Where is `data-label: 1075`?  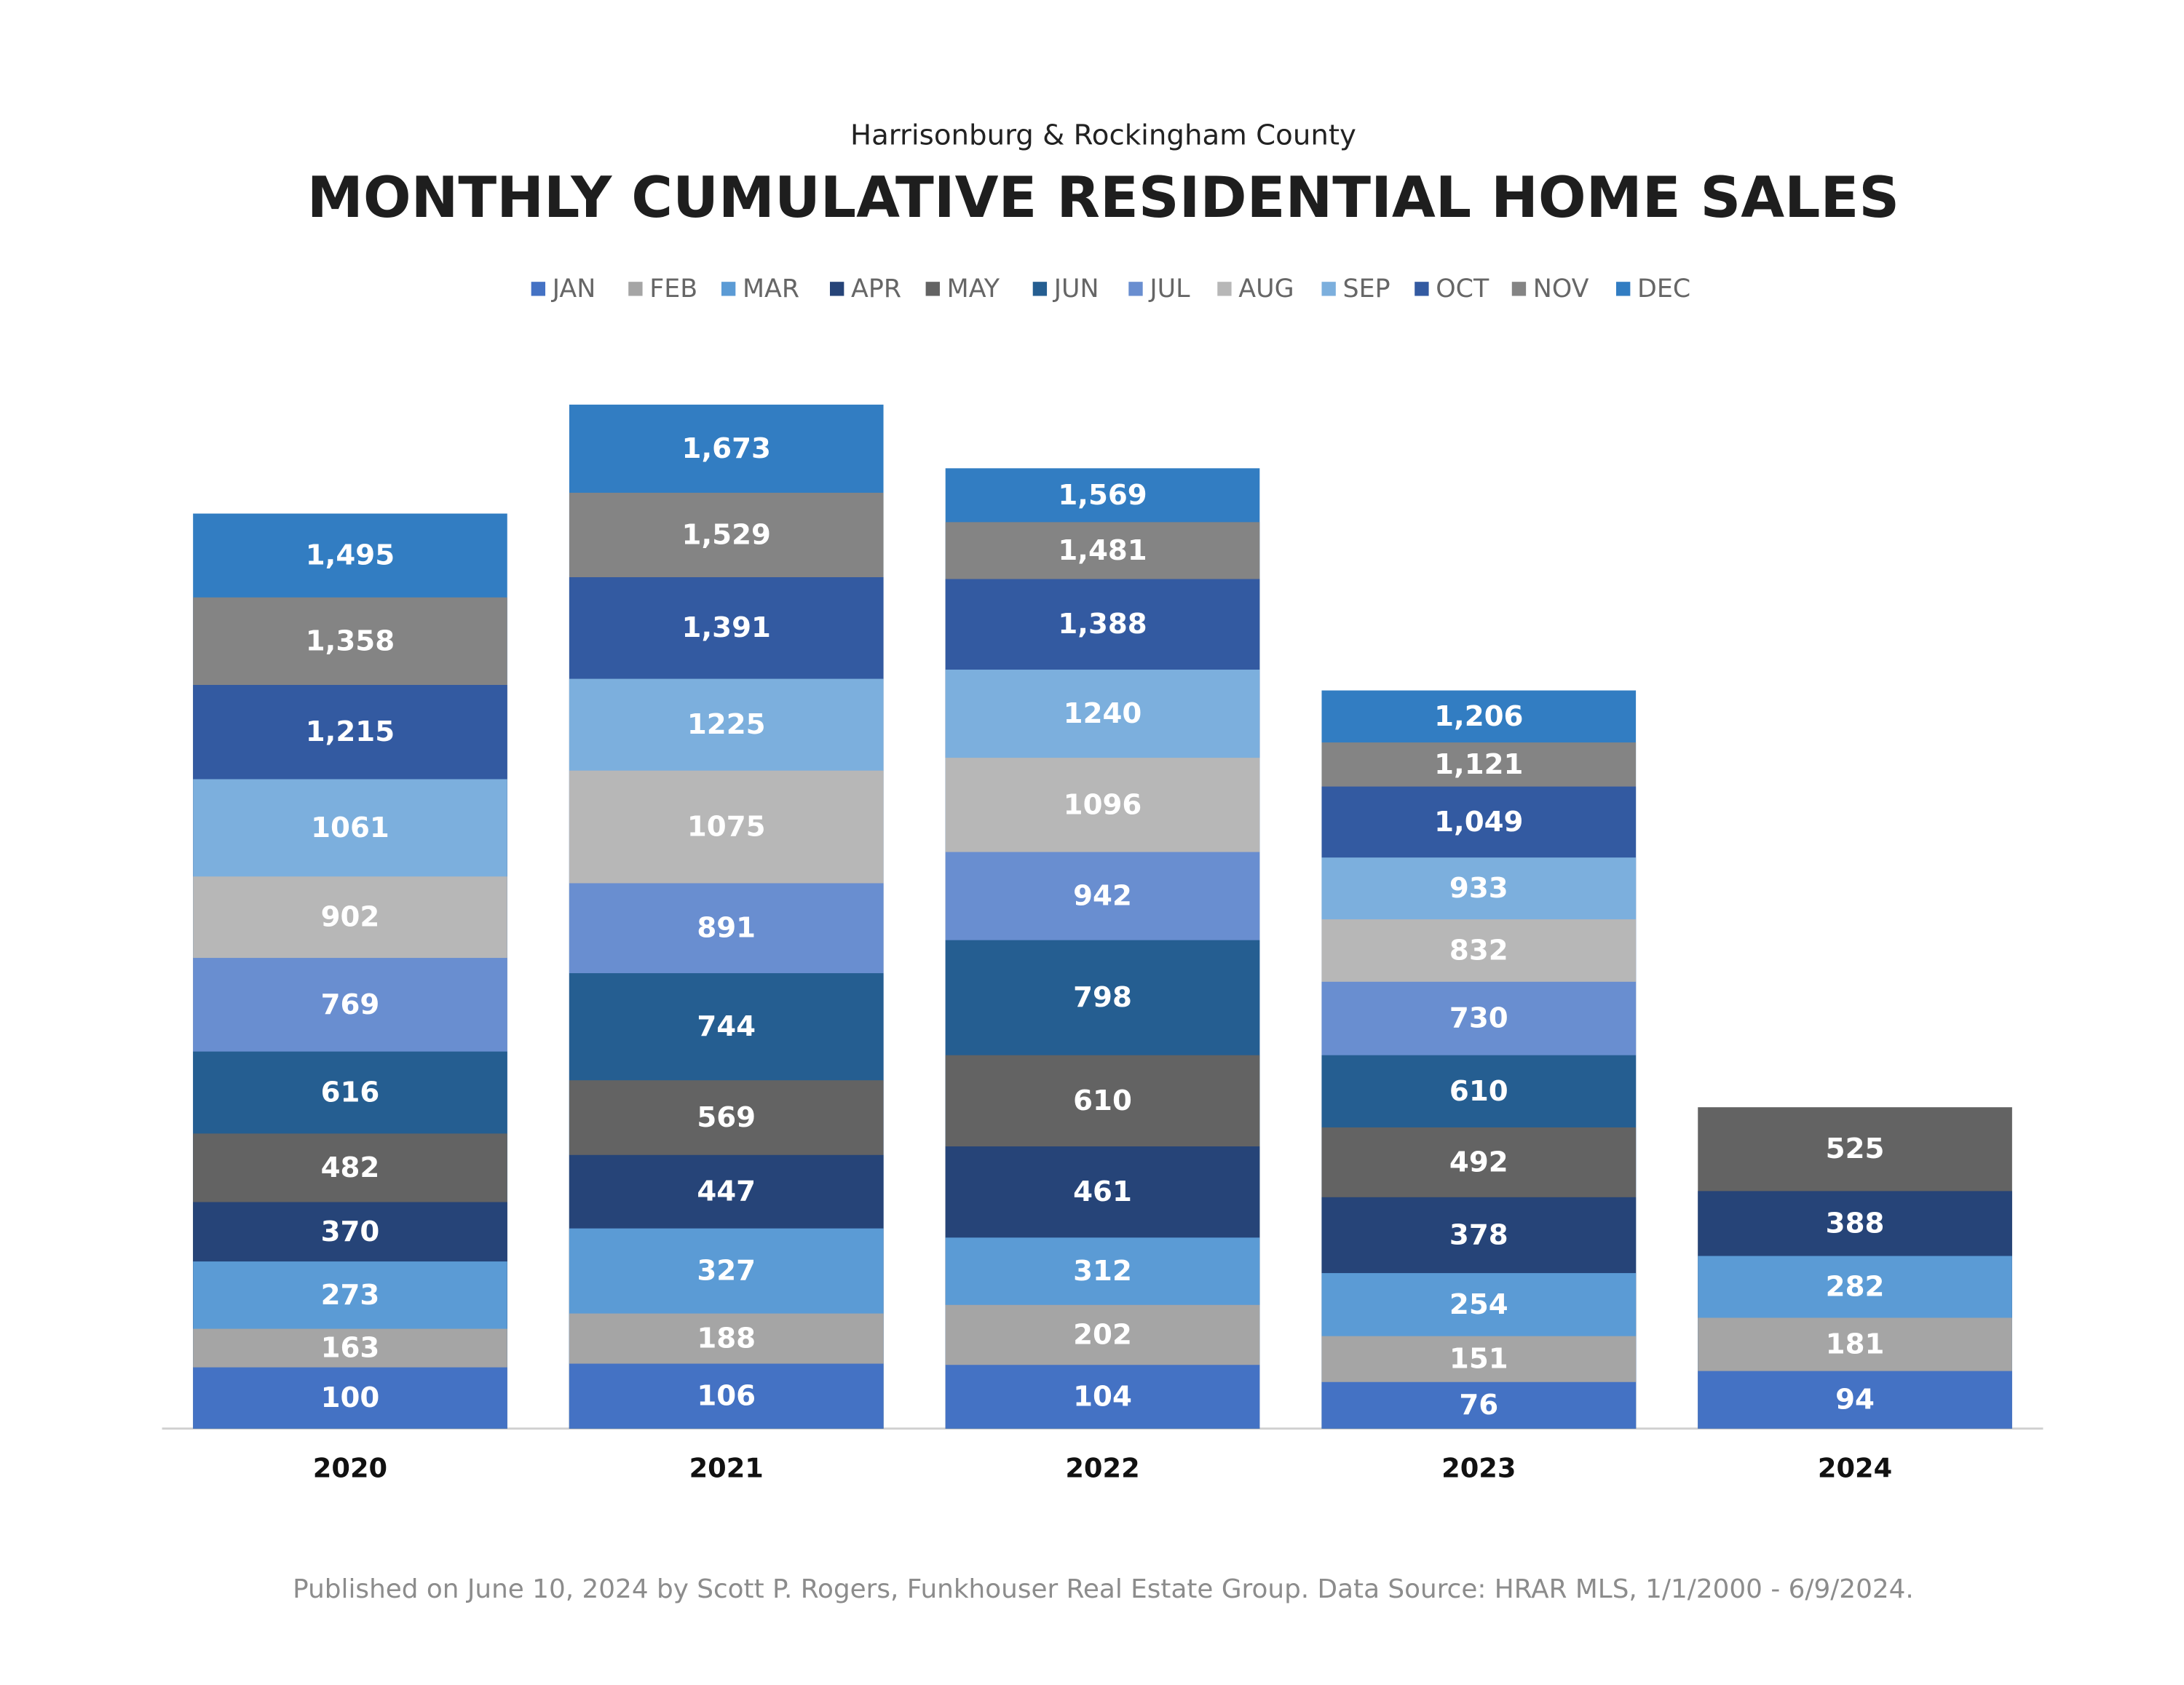
data-label: 1075 is located at coordinates (726, 827).